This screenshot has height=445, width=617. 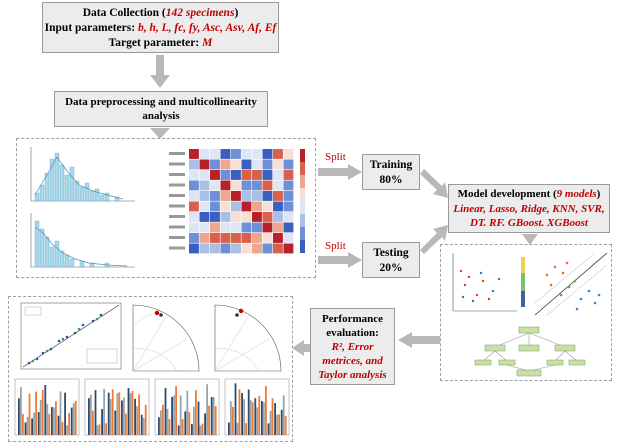 What do you see at coordinates (530, 351) in the screenshot?
I see `decision-tree-icon` at bounding box center [530, 351].